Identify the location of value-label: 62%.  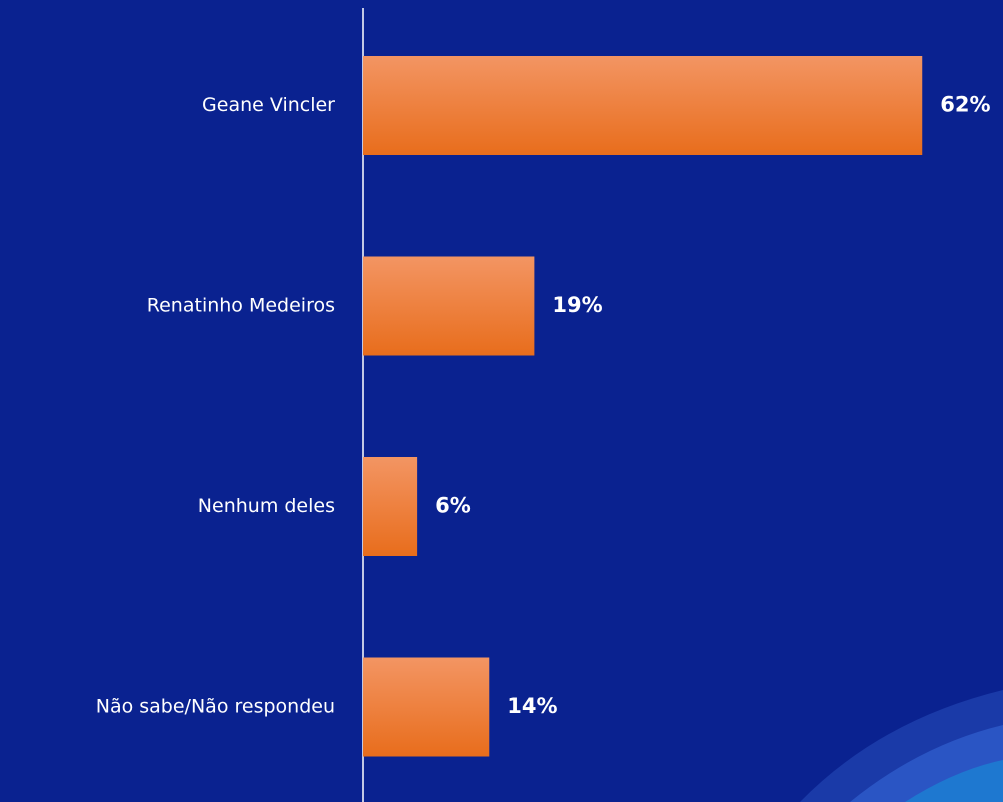
(965, 105).